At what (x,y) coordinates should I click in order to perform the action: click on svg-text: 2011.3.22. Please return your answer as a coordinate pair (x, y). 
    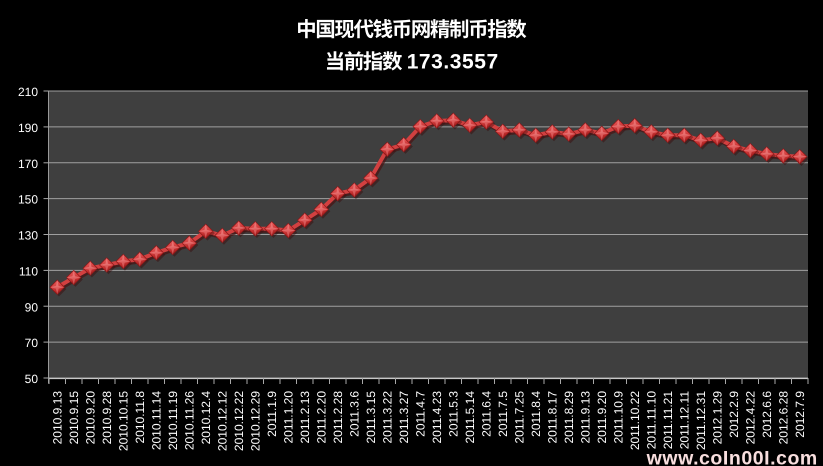
    Looking at the image, I should click on (387, 417).